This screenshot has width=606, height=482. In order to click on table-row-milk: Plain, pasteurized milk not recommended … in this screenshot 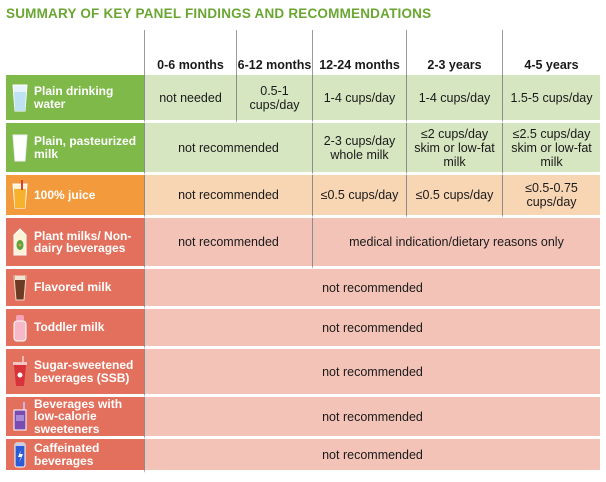, I will do `click(303, 149)`.